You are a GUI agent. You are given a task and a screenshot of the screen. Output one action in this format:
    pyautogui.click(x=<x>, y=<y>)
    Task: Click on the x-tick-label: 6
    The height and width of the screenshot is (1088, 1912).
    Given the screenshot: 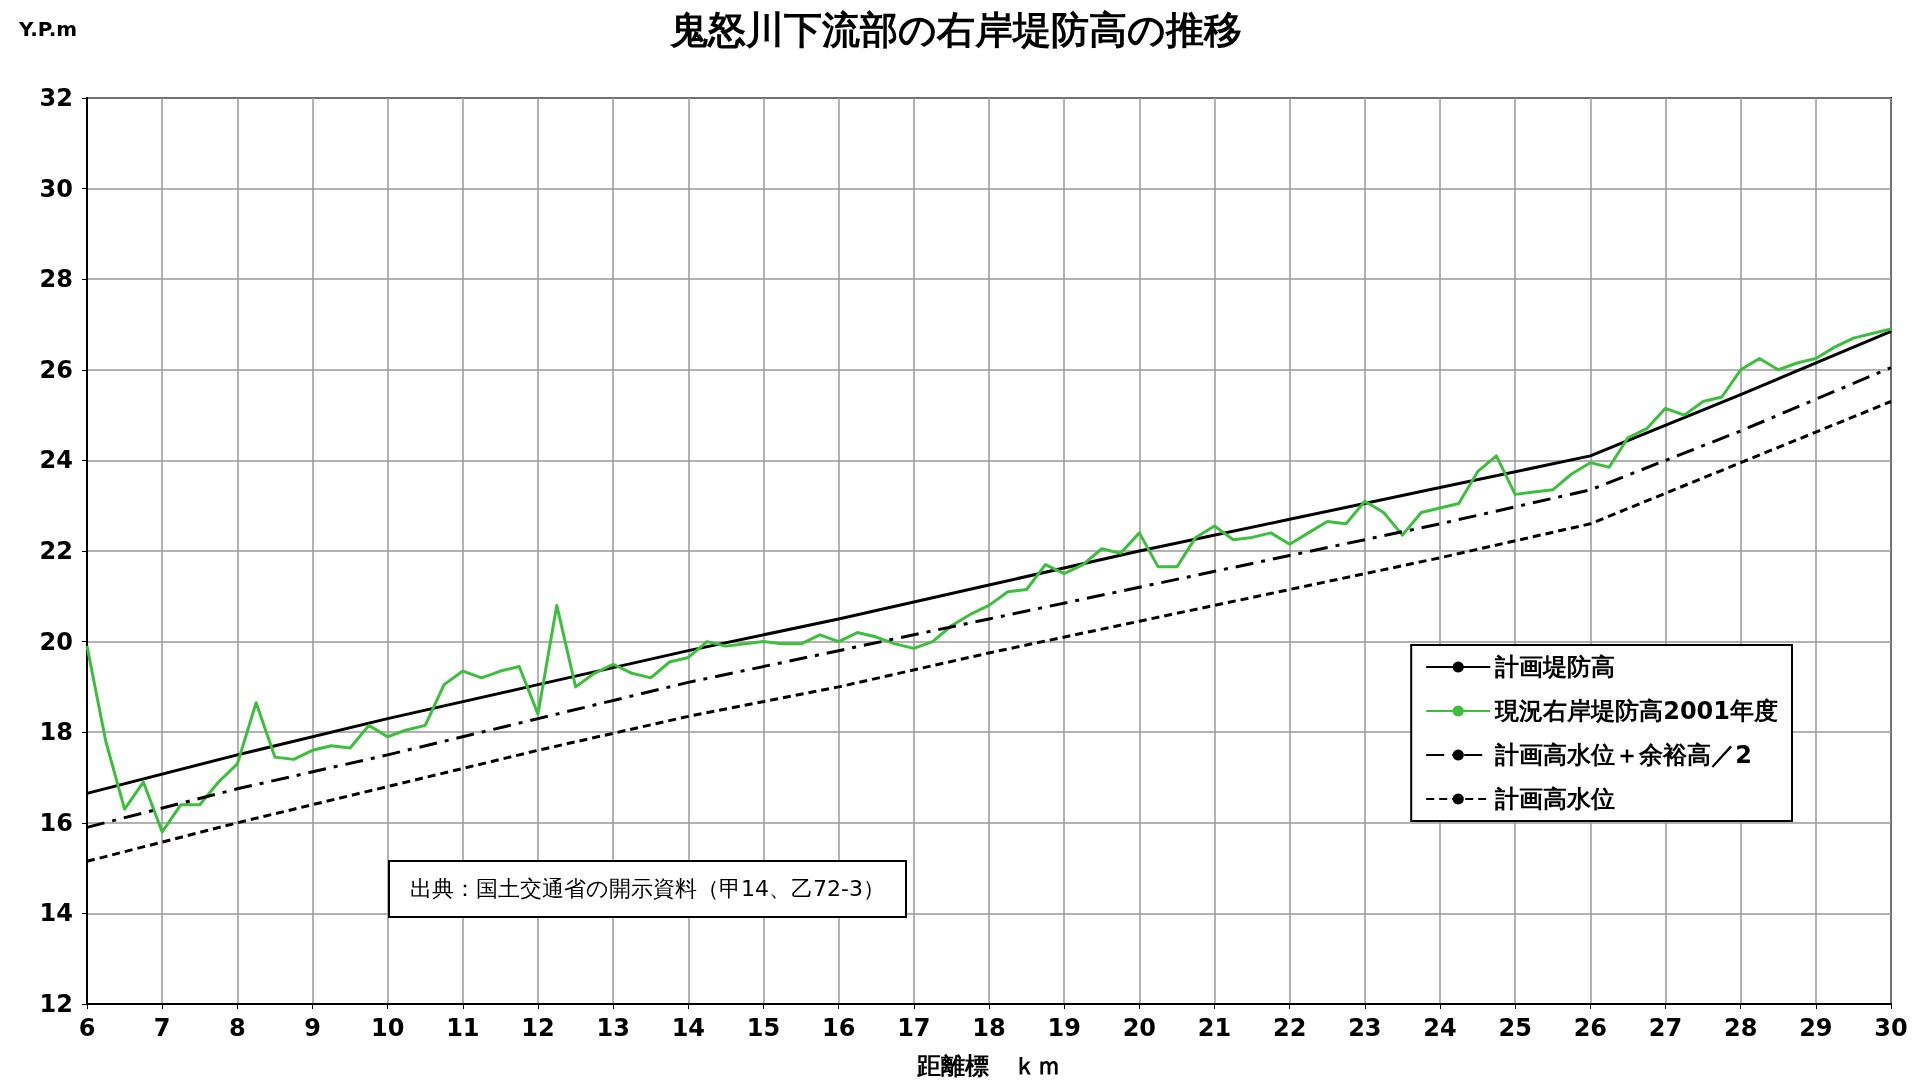 What is the action you would take?
    pyautogui.click(x=87, y=1028)
    